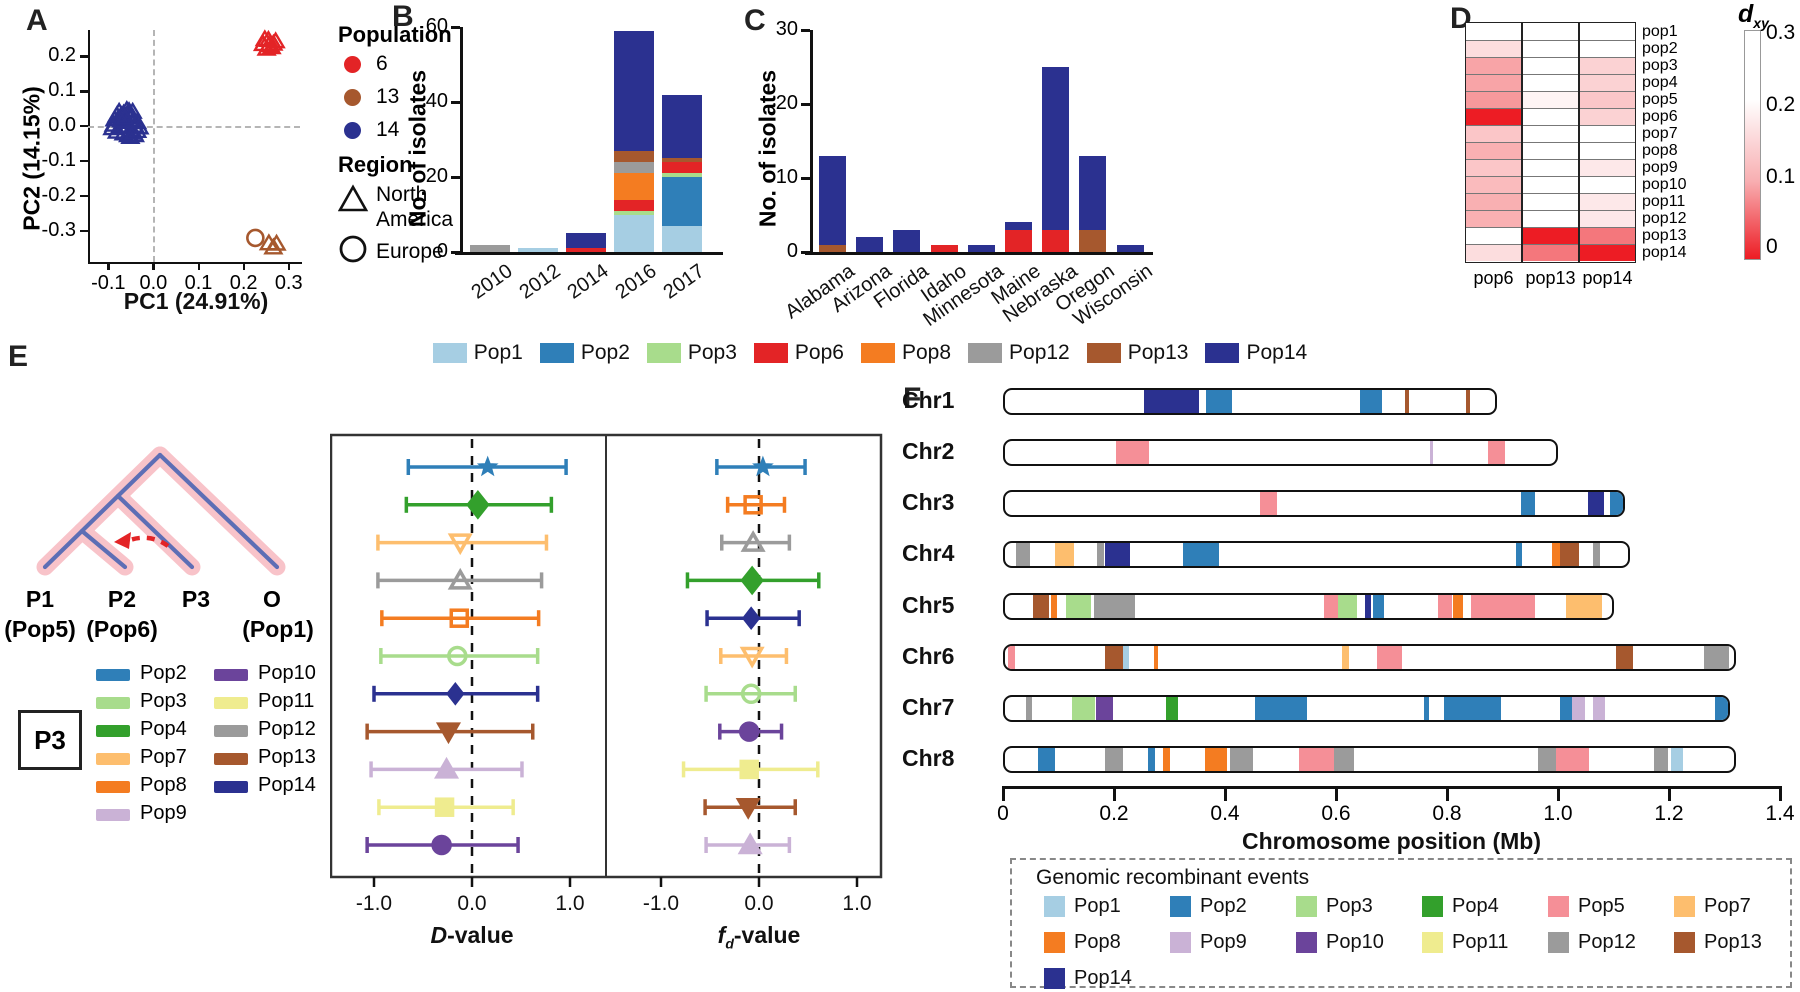 The height and width of the screenshot is (992, 1800). Describe the element at coordinates (1677, 759) in the screenshot. I see `recombinant-segment-Pop1` at that location.